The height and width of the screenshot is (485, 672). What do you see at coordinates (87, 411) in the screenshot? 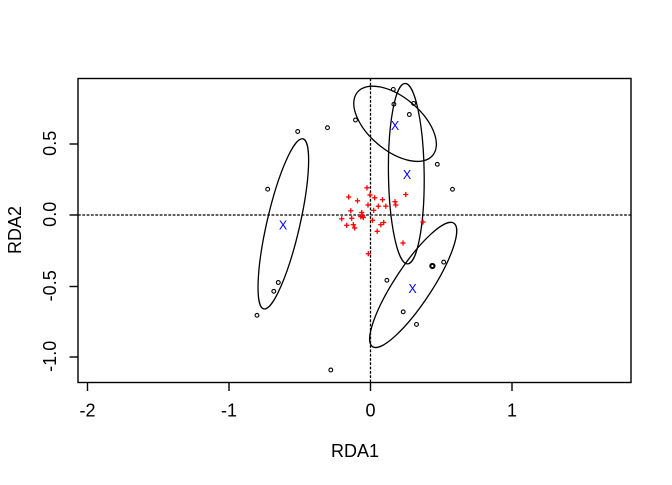
I see `svg-text: -2` at bounding box center [87, 411].